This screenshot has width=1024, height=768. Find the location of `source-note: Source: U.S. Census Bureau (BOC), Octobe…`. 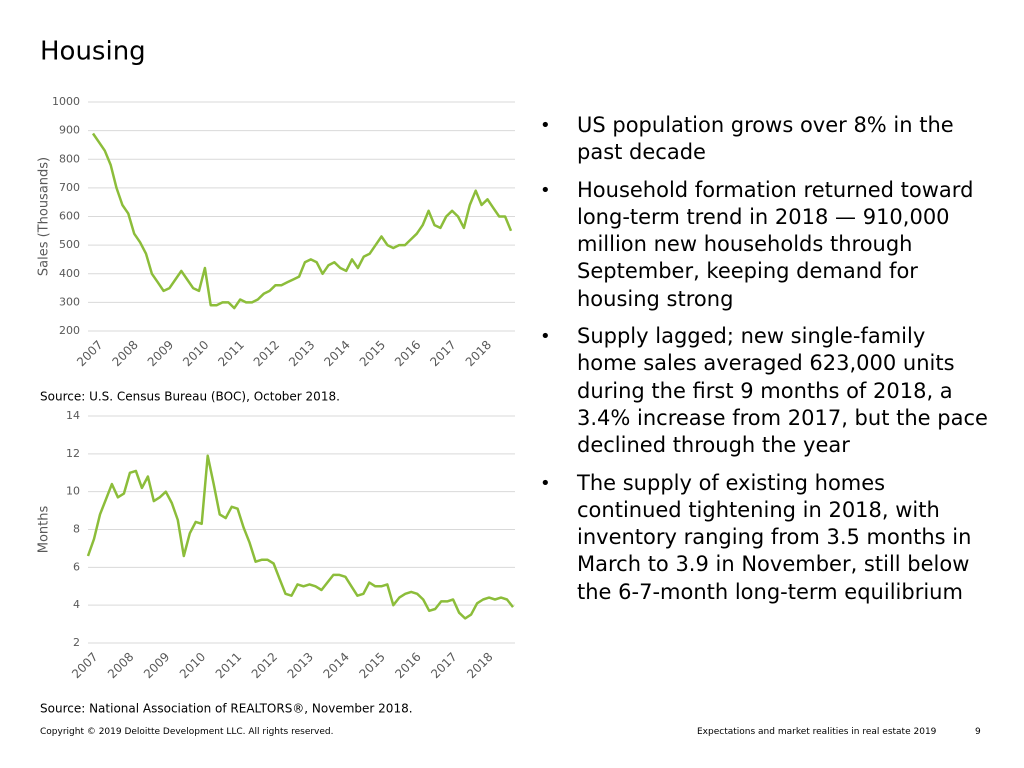

source-note: Source: U.S. Census Bureau (BOC), Octobe… is located at coordinates (190, 397).